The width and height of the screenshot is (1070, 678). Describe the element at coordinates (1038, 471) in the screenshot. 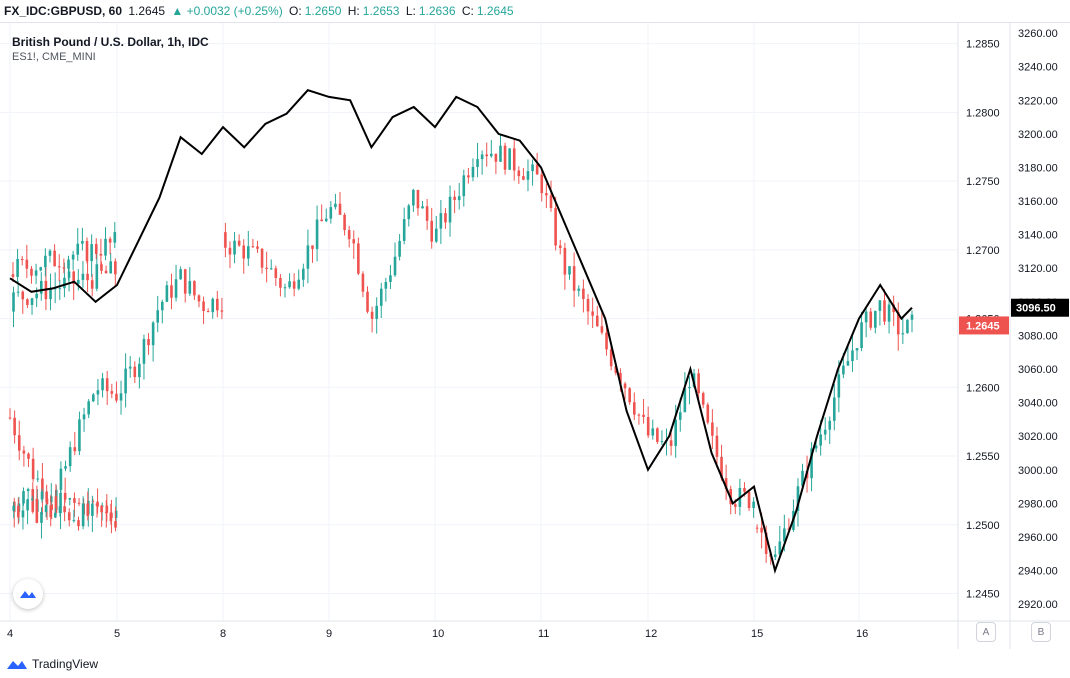

I see `overlay-tick-label: 3000.00` at that location.